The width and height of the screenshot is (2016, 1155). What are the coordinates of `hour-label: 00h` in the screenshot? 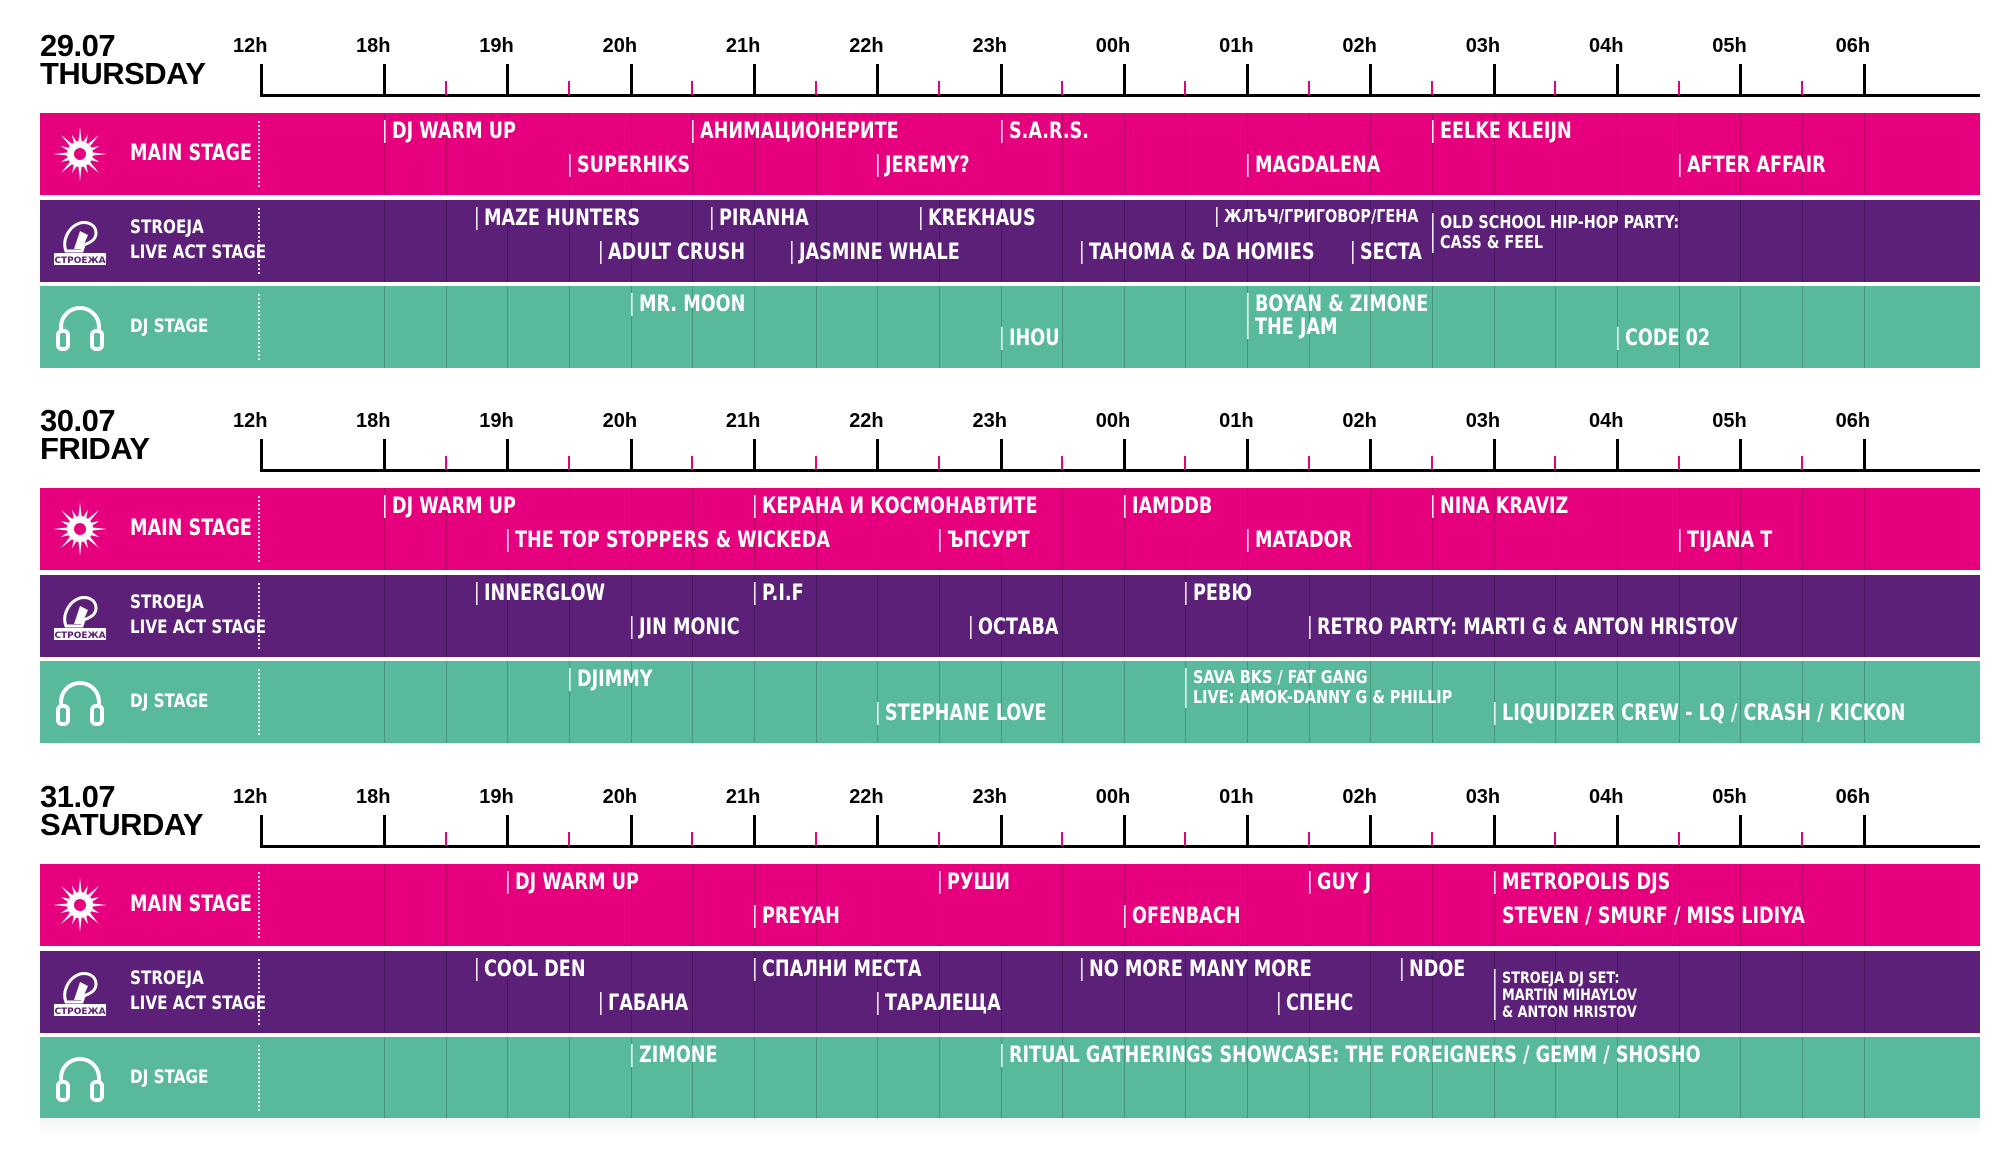 It's located at (1113, 797).